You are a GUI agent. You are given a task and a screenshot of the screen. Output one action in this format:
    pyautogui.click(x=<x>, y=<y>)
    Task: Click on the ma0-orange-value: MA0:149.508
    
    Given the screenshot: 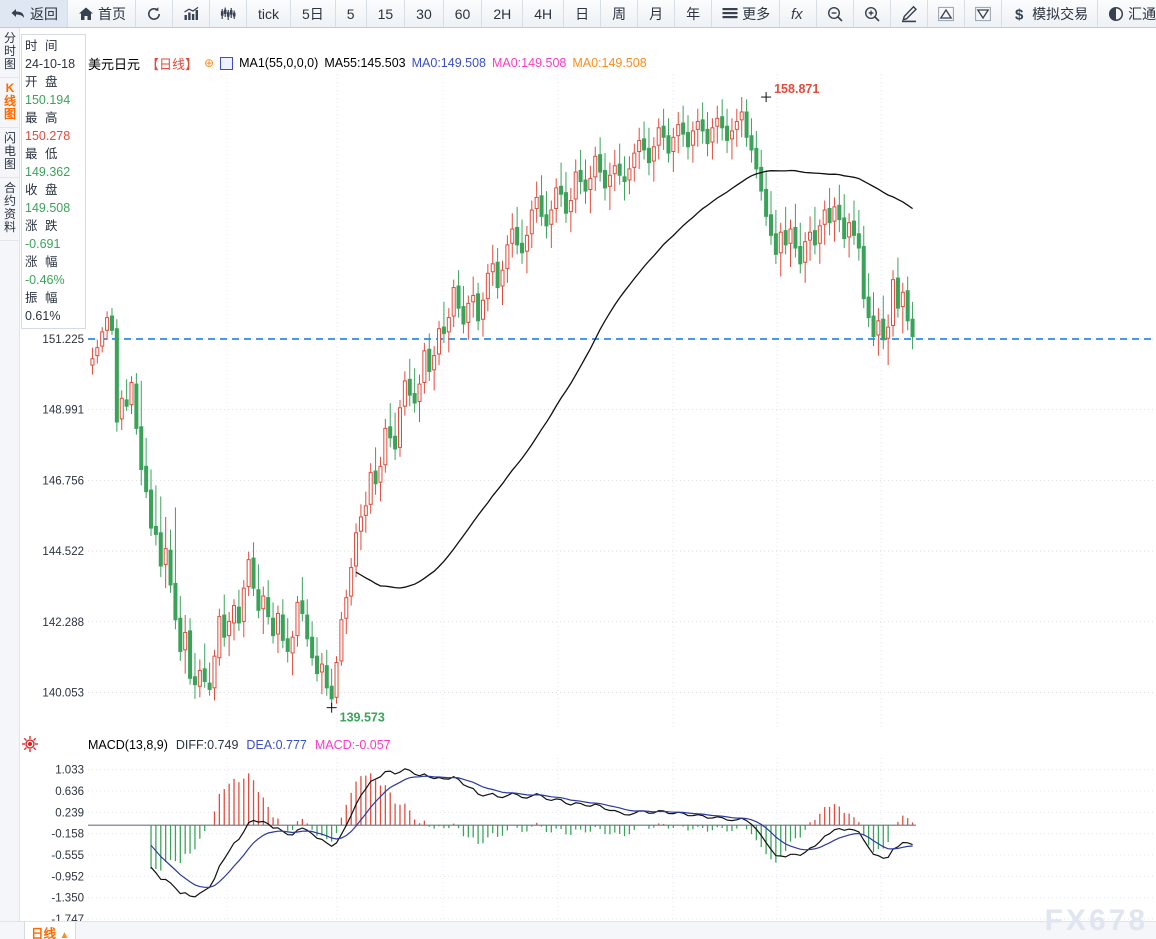 What is the action you would take?
    pyautogui.click(x=609, y=63)
    